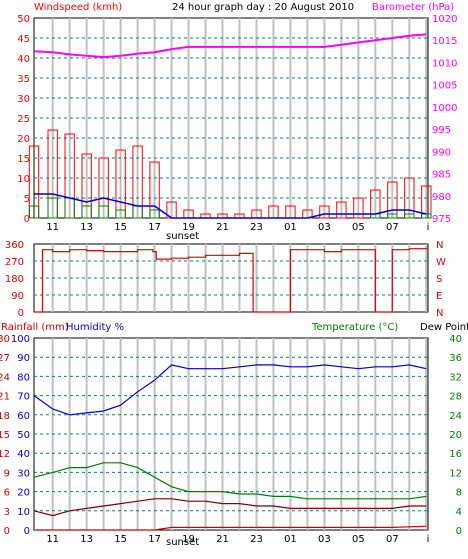 This screenshot has width=468, height=559. Describe the element at coordinates (444, 41) in the screenshot. I see `right-tick-label: 1015` at that location.